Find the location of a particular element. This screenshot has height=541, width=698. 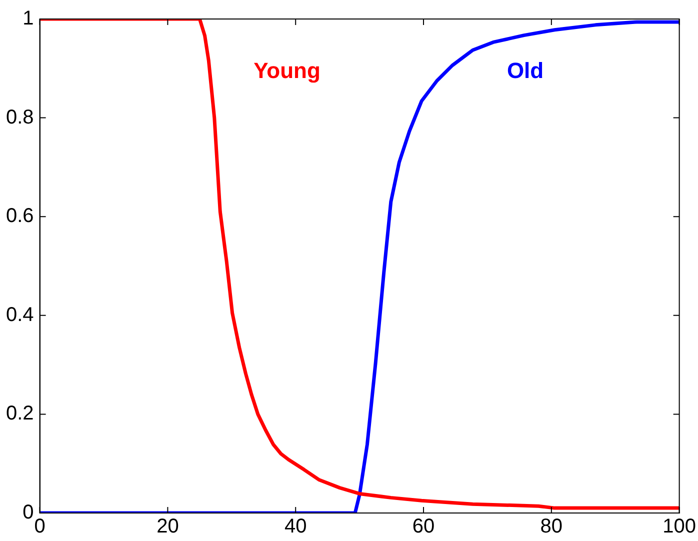

y-tick-label: 1 is located at coordinates (28, 19).